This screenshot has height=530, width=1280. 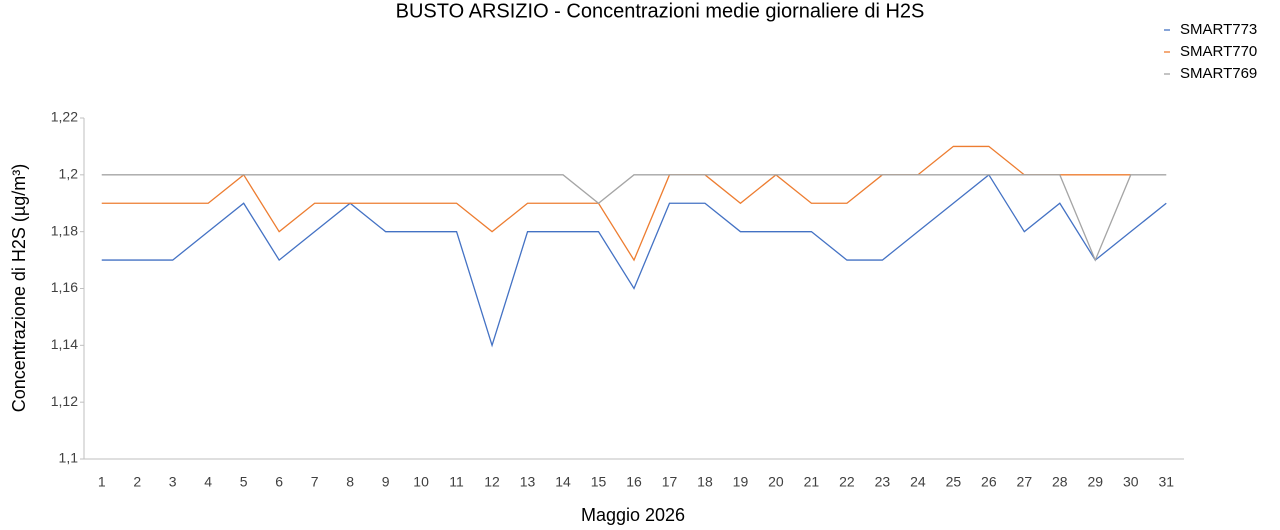 I want to click on x-tick-label: 23, so click(x=883, y=482).